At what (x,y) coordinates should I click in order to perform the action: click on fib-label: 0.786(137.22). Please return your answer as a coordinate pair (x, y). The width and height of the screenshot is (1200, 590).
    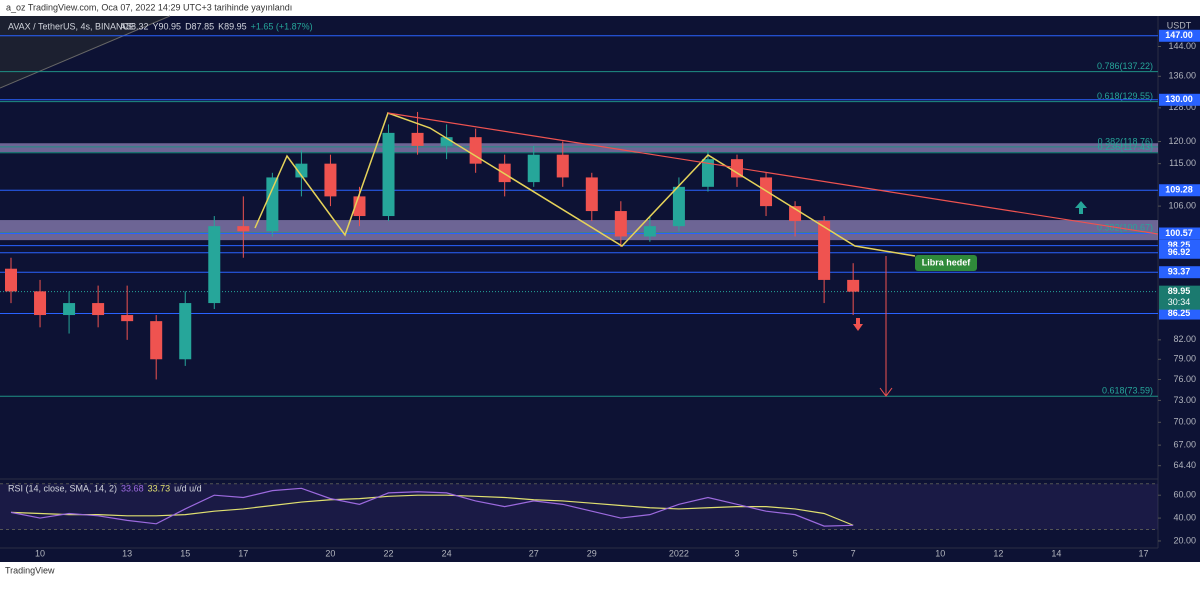
    Looking at the image, I should click on (1125, 66).